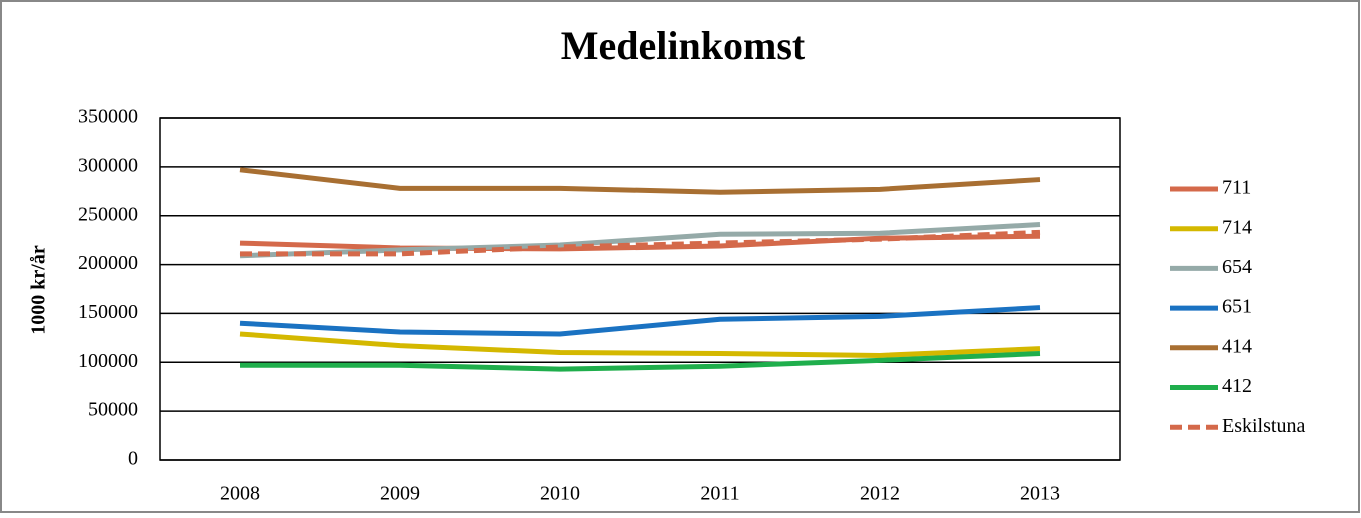 The width and height of the screenshot is (1361, 518). What do you see at coordinates (113, 410) in the screenshot?
I see `y-tick-label: 50000` at bounding box center [113, 410].